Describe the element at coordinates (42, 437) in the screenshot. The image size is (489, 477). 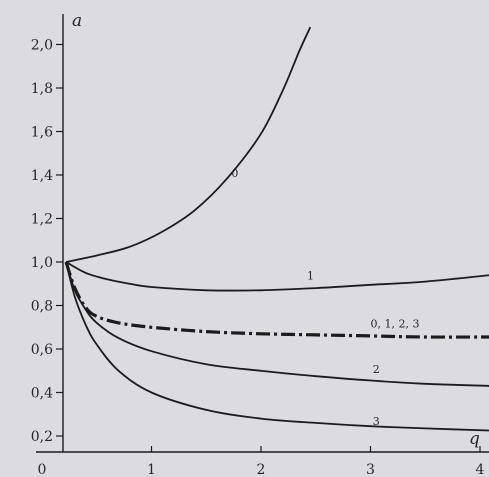
I see `y-tick-label: 0,2` at that location.